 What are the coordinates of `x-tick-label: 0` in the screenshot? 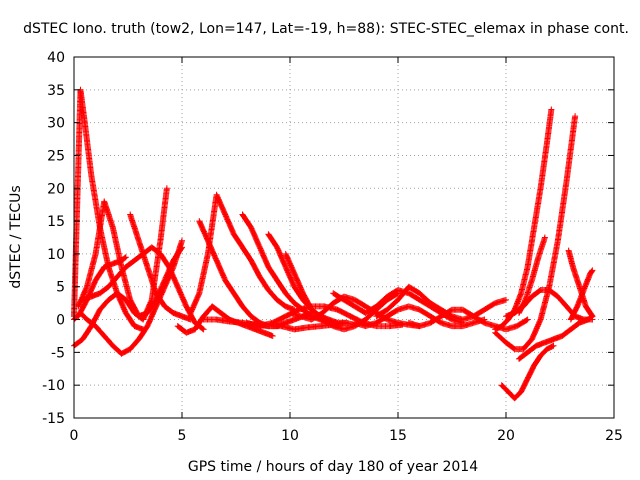 It's located at (74, 436).